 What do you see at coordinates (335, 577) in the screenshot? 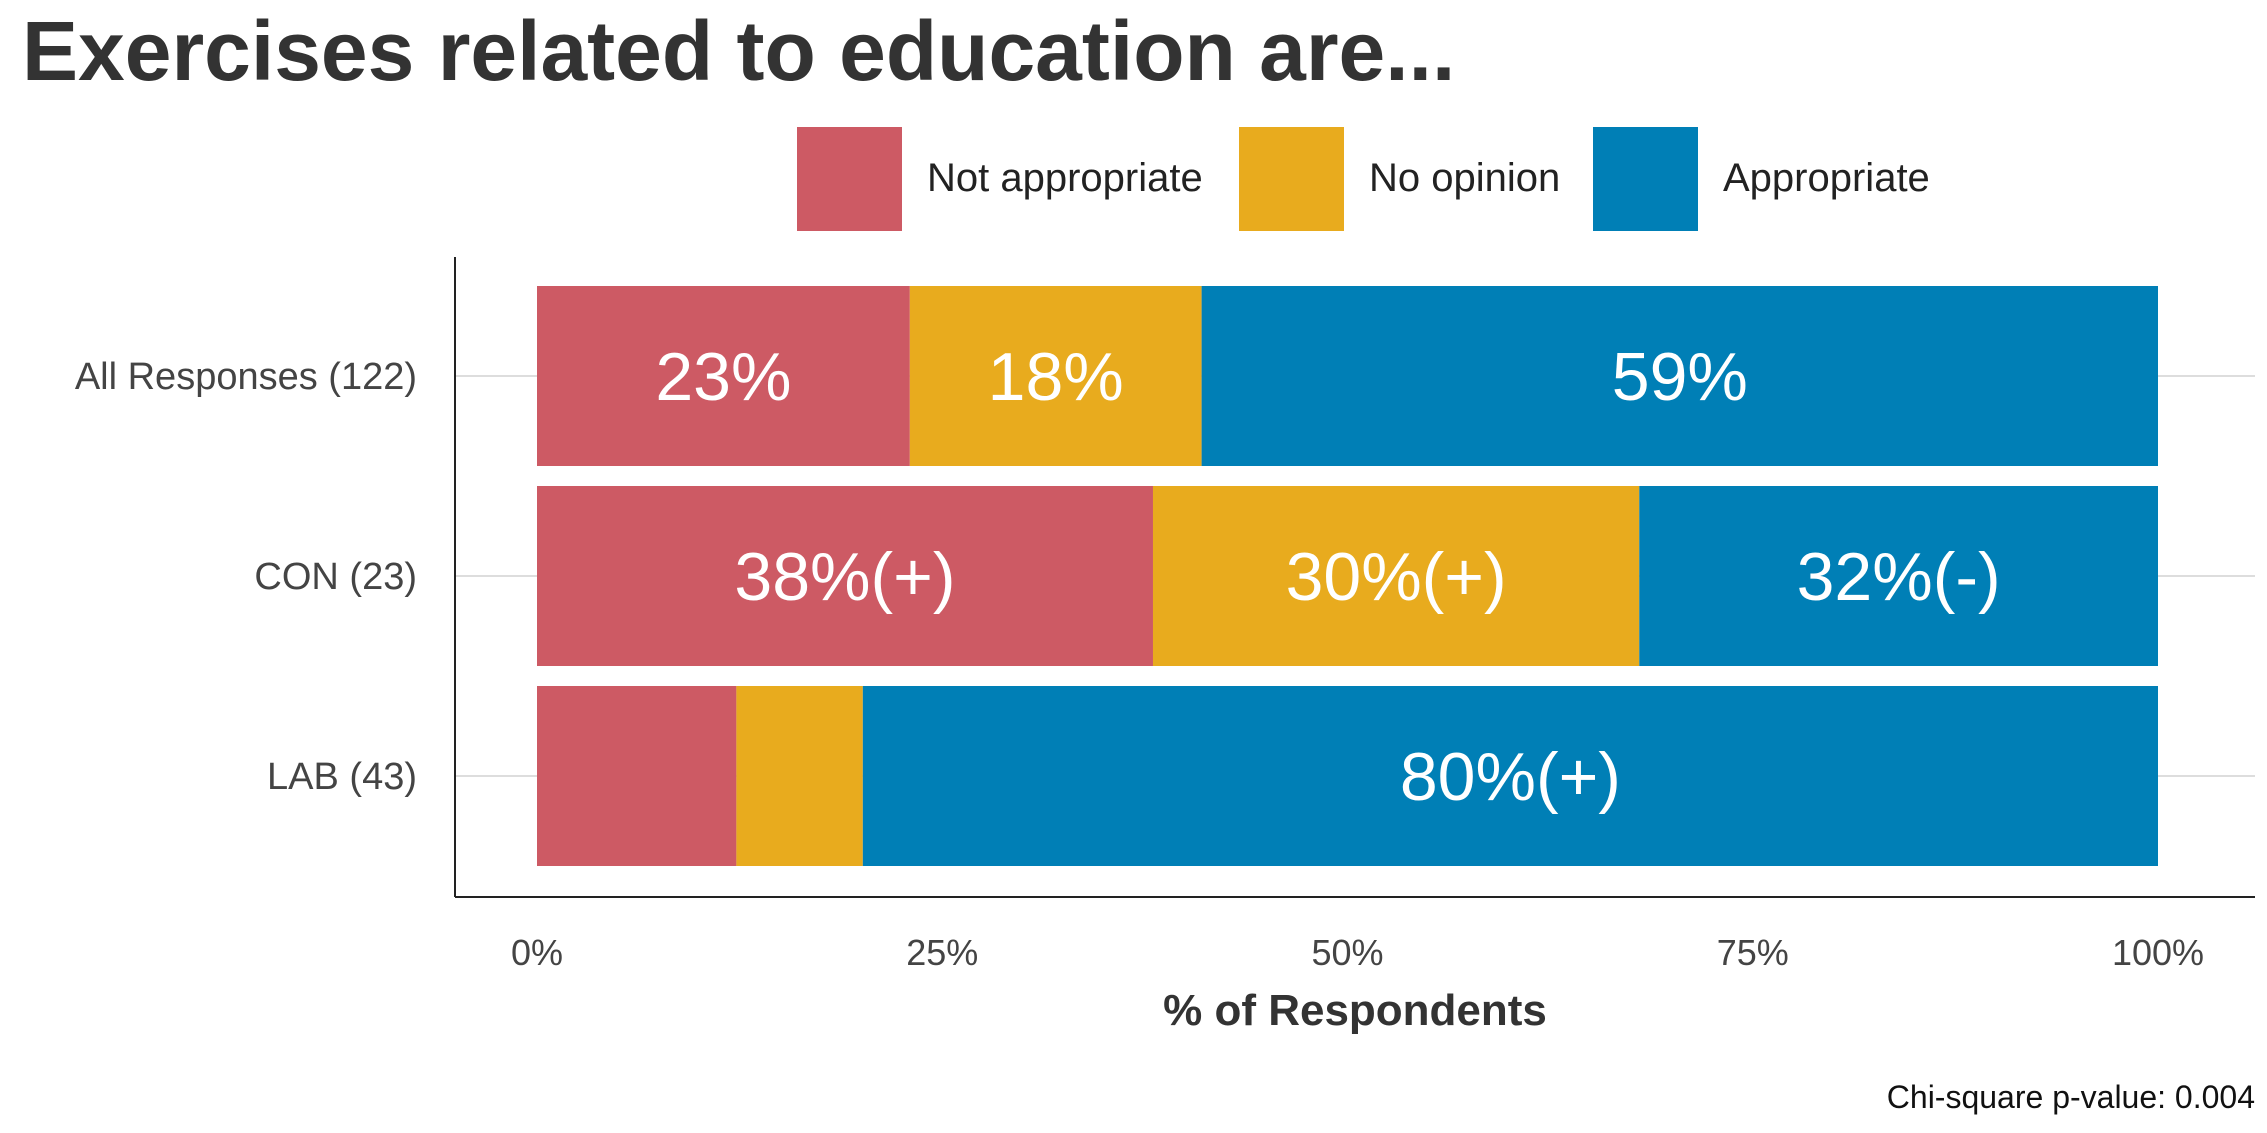
I see `category-label-1: CON (23)` at bounding box center [335, 577].